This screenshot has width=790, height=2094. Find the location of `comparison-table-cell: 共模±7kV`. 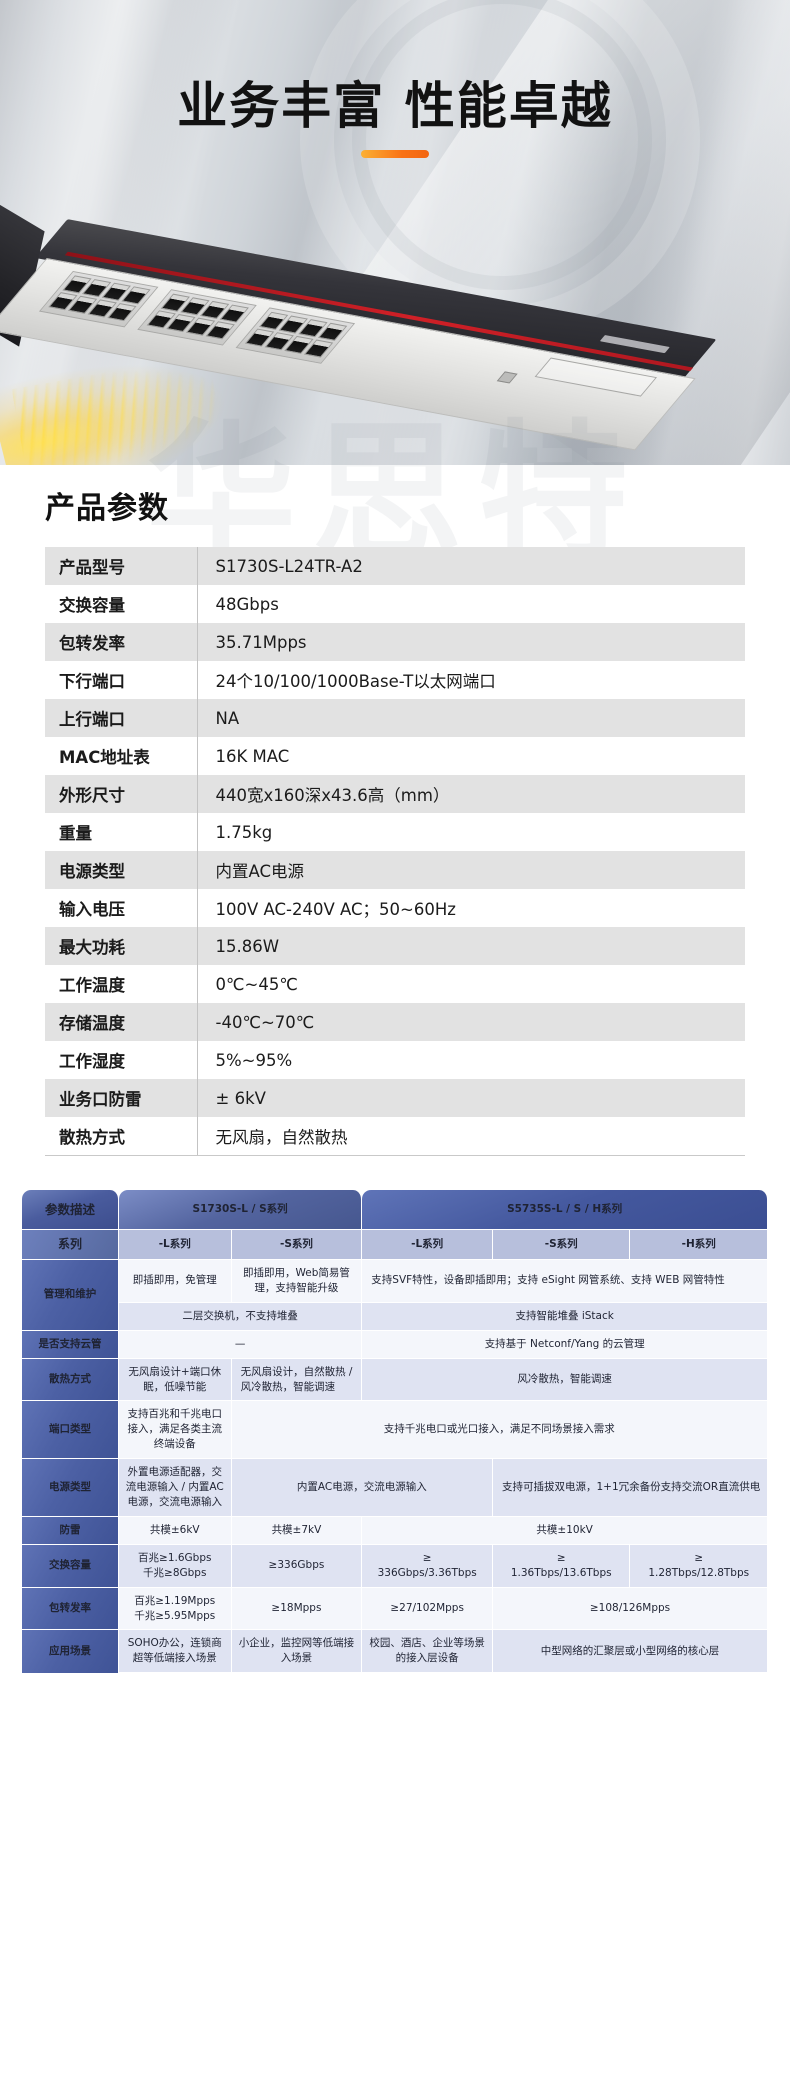

comparison-table-cell: 共模±7kV is located at coordinates (297, 1530).